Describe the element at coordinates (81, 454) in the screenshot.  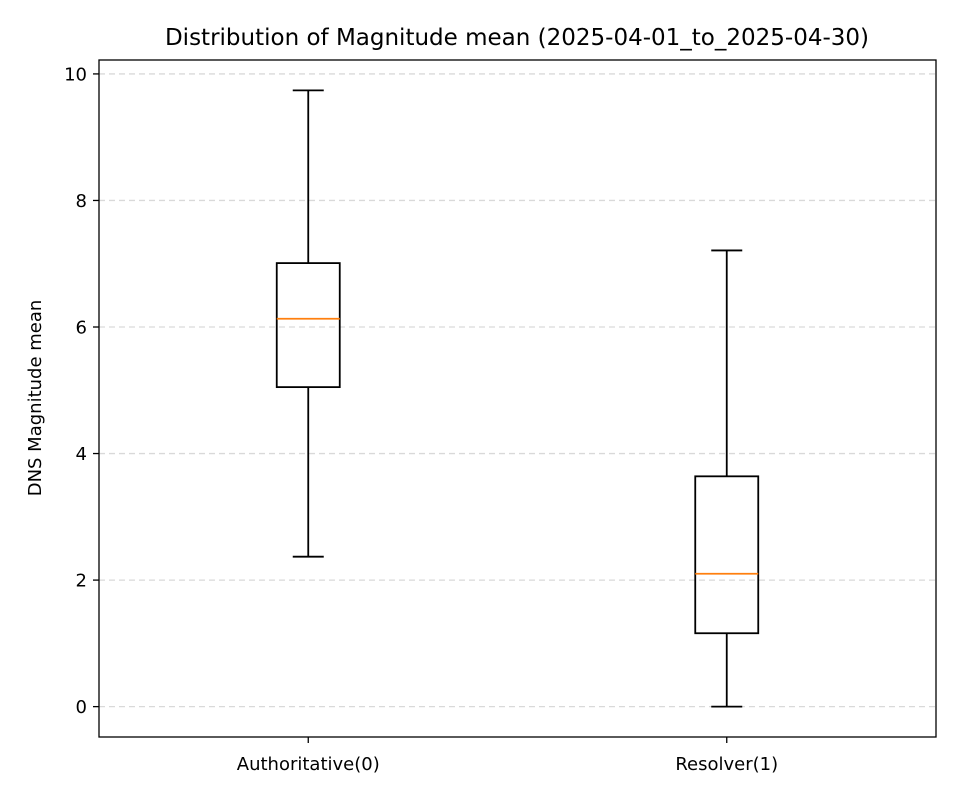
I see `y-tick-label: 4` at that location.